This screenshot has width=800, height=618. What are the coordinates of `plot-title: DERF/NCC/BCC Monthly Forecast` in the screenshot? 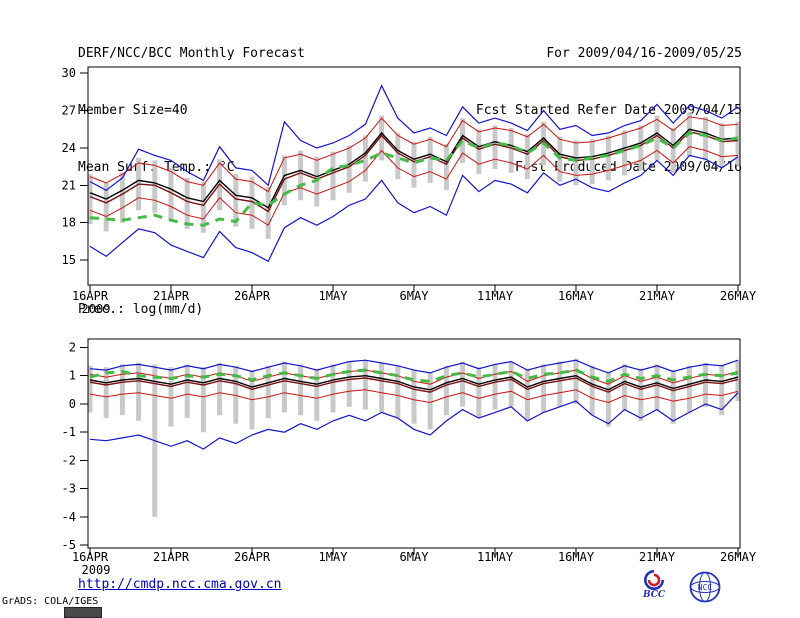 It's located at (191, 53).